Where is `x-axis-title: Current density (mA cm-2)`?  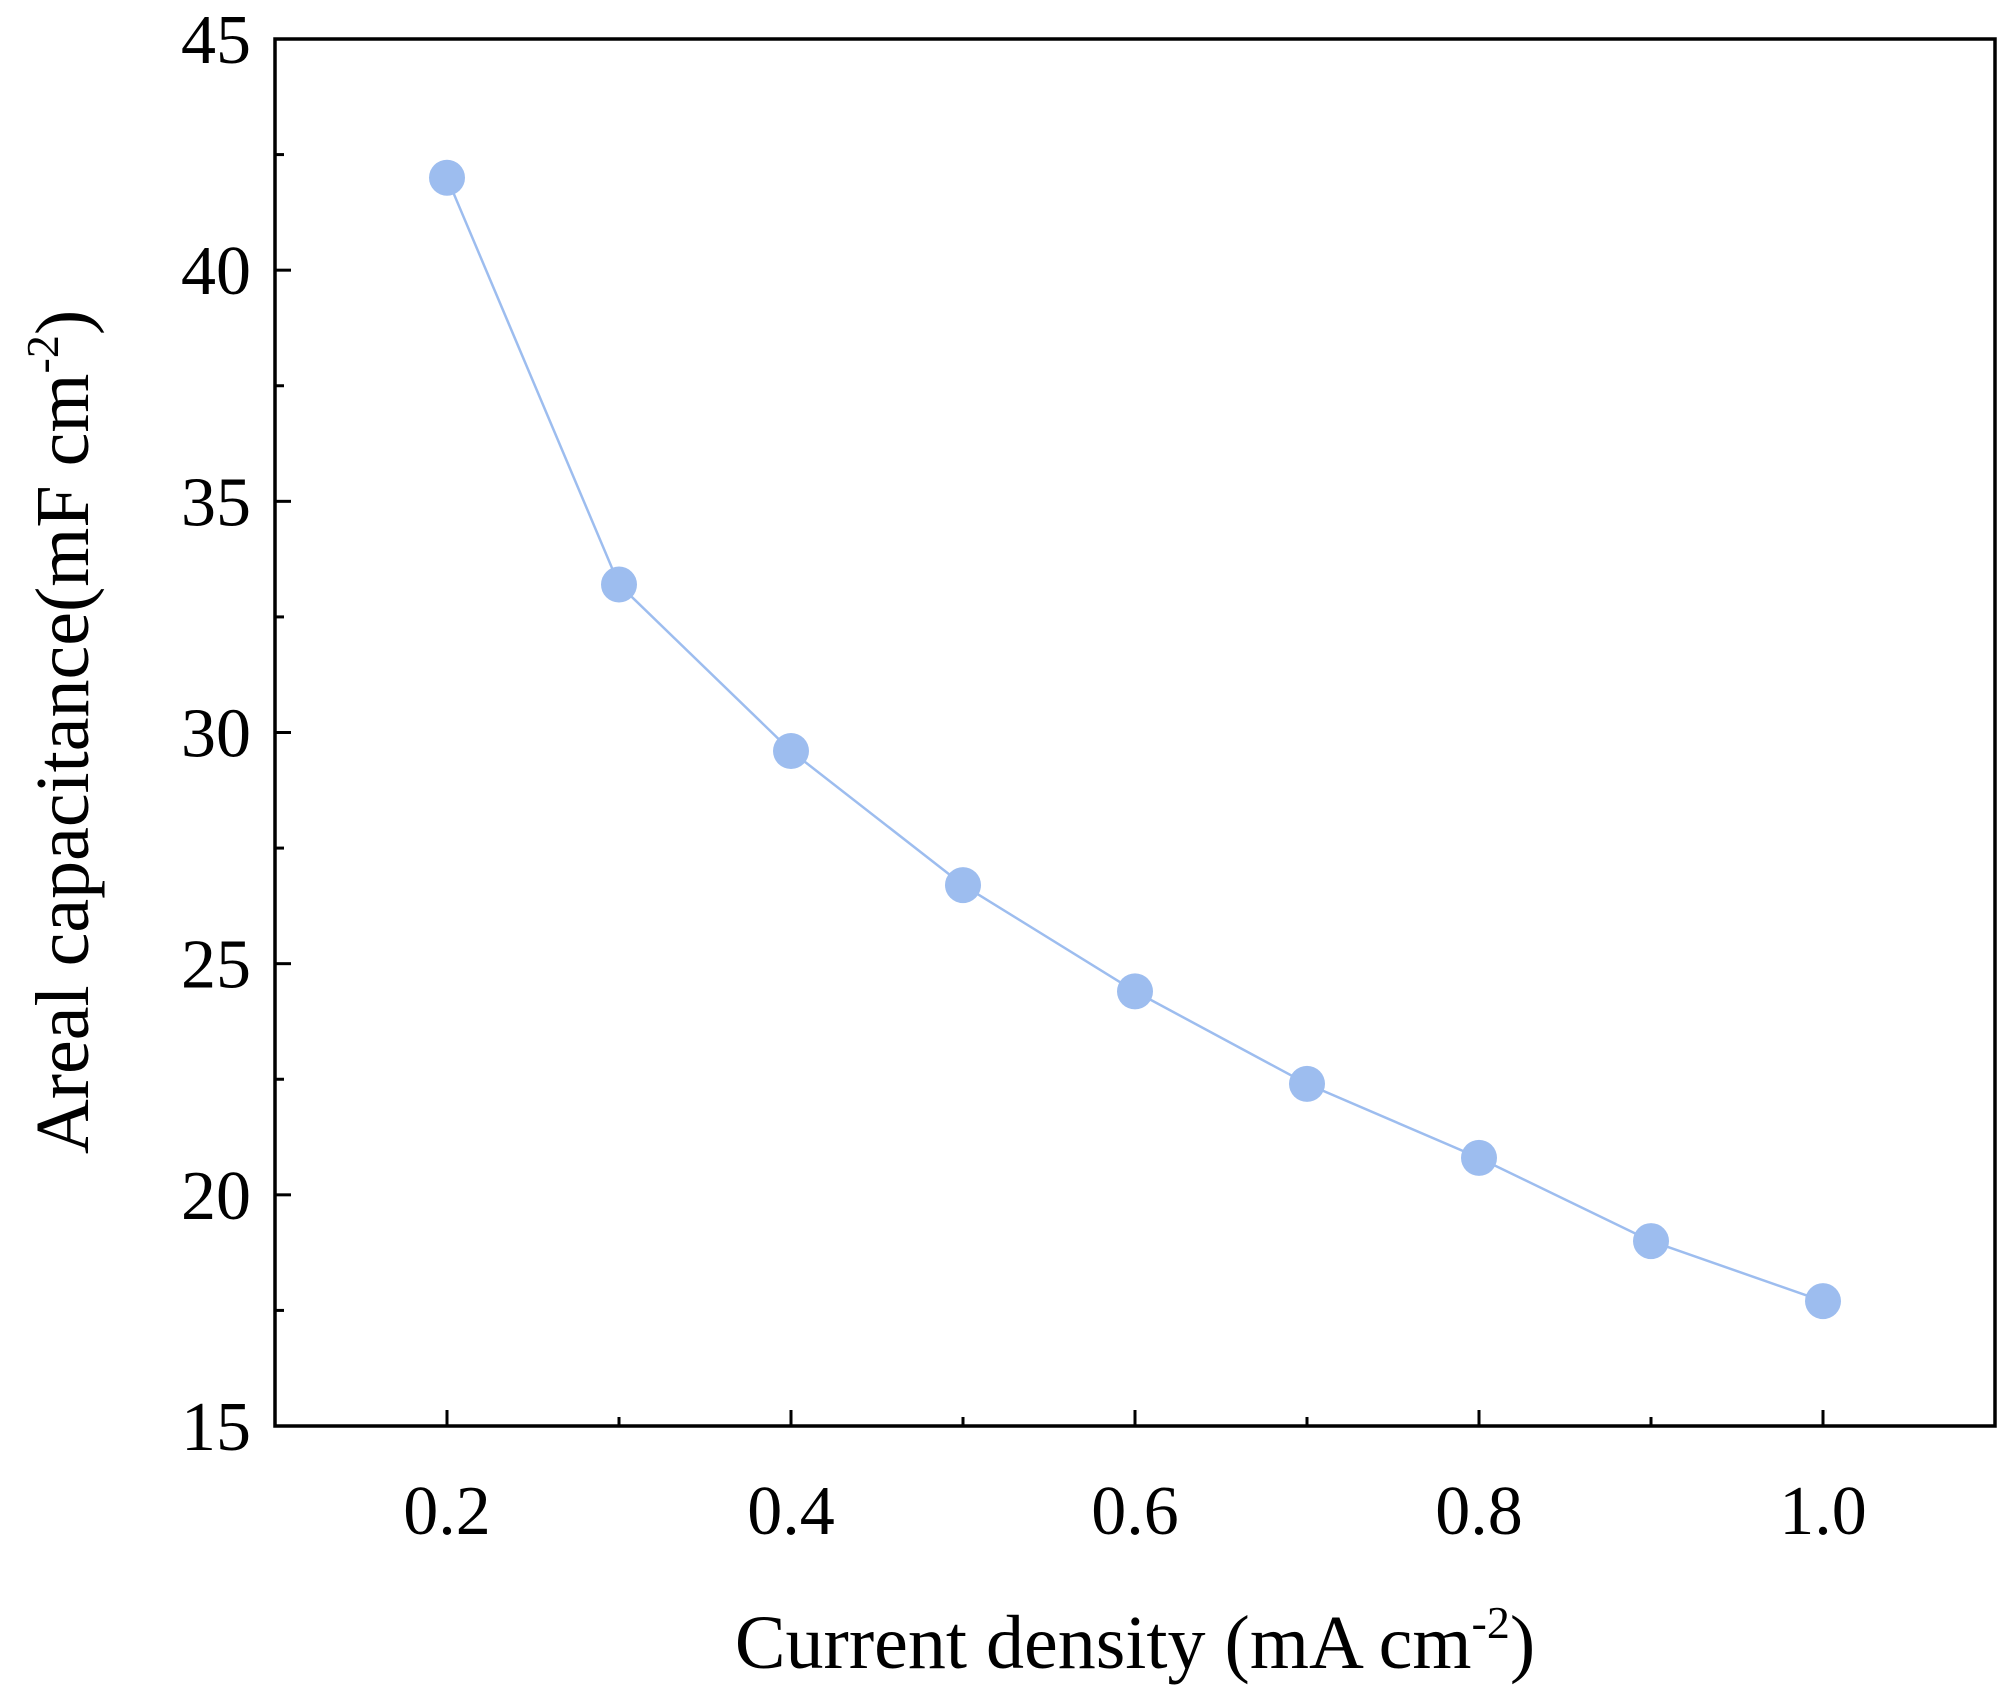 x-axis-title: Current density (mA cm-2) is located at coordinates (1135, 1641).